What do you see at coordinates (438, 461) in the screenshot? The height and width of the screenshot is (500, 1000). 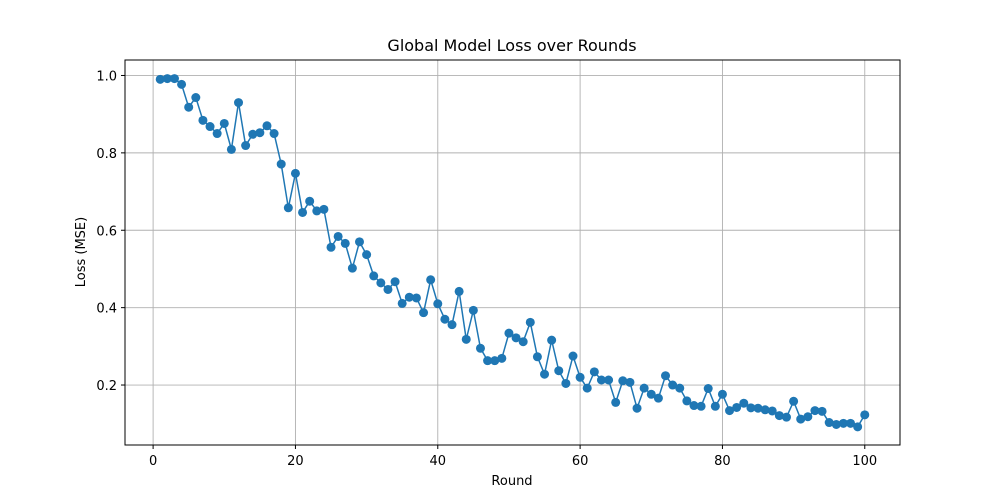 I see `x-tick-label: 40` at bounding box center [438, 461].